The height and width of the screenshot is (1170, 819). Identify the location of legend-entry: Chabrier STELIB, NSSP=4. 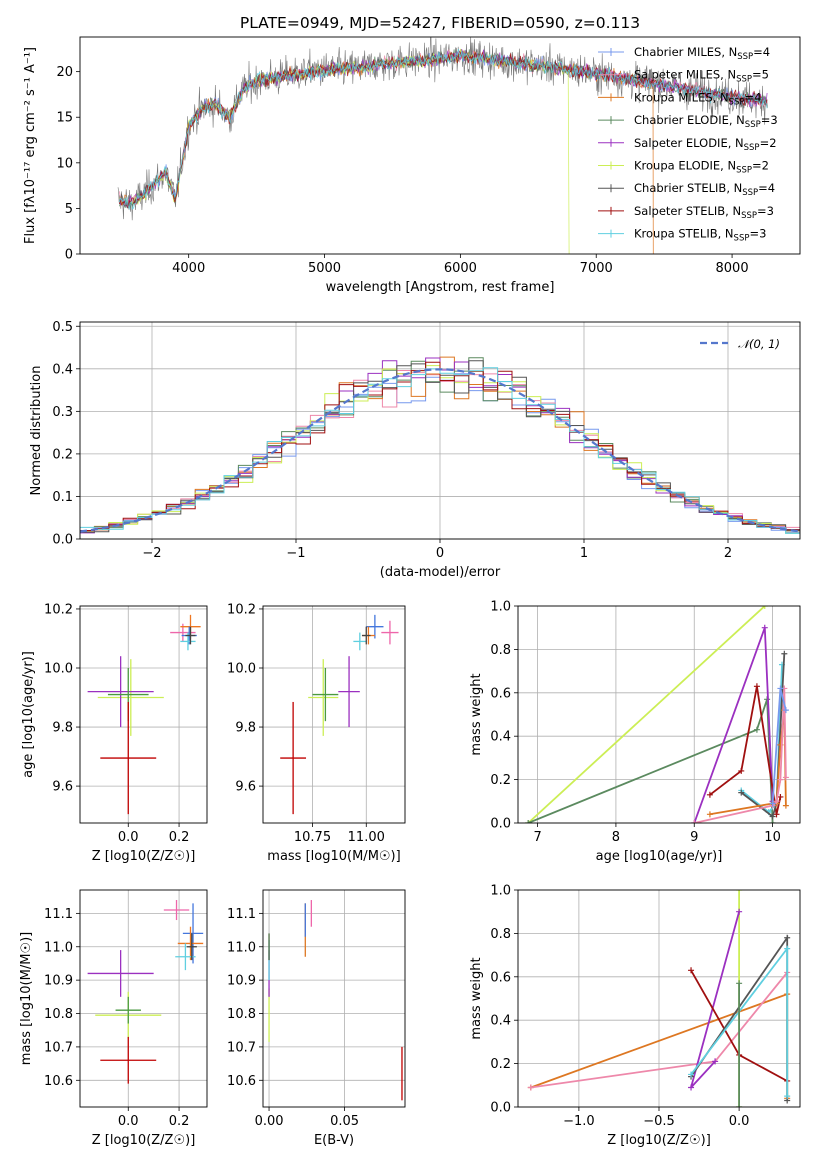
(704, 189).